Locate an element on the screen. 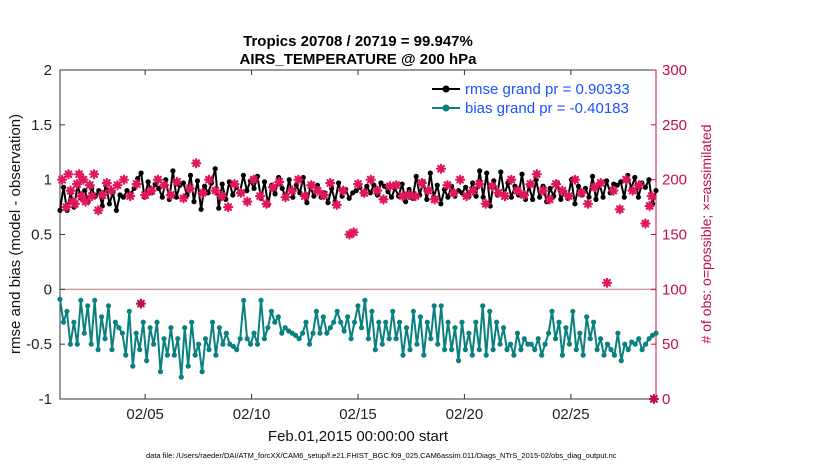 The width and height of the screenshot is (830, 470). x-tick-label: 02/20 is located at coordinates (465, 414).